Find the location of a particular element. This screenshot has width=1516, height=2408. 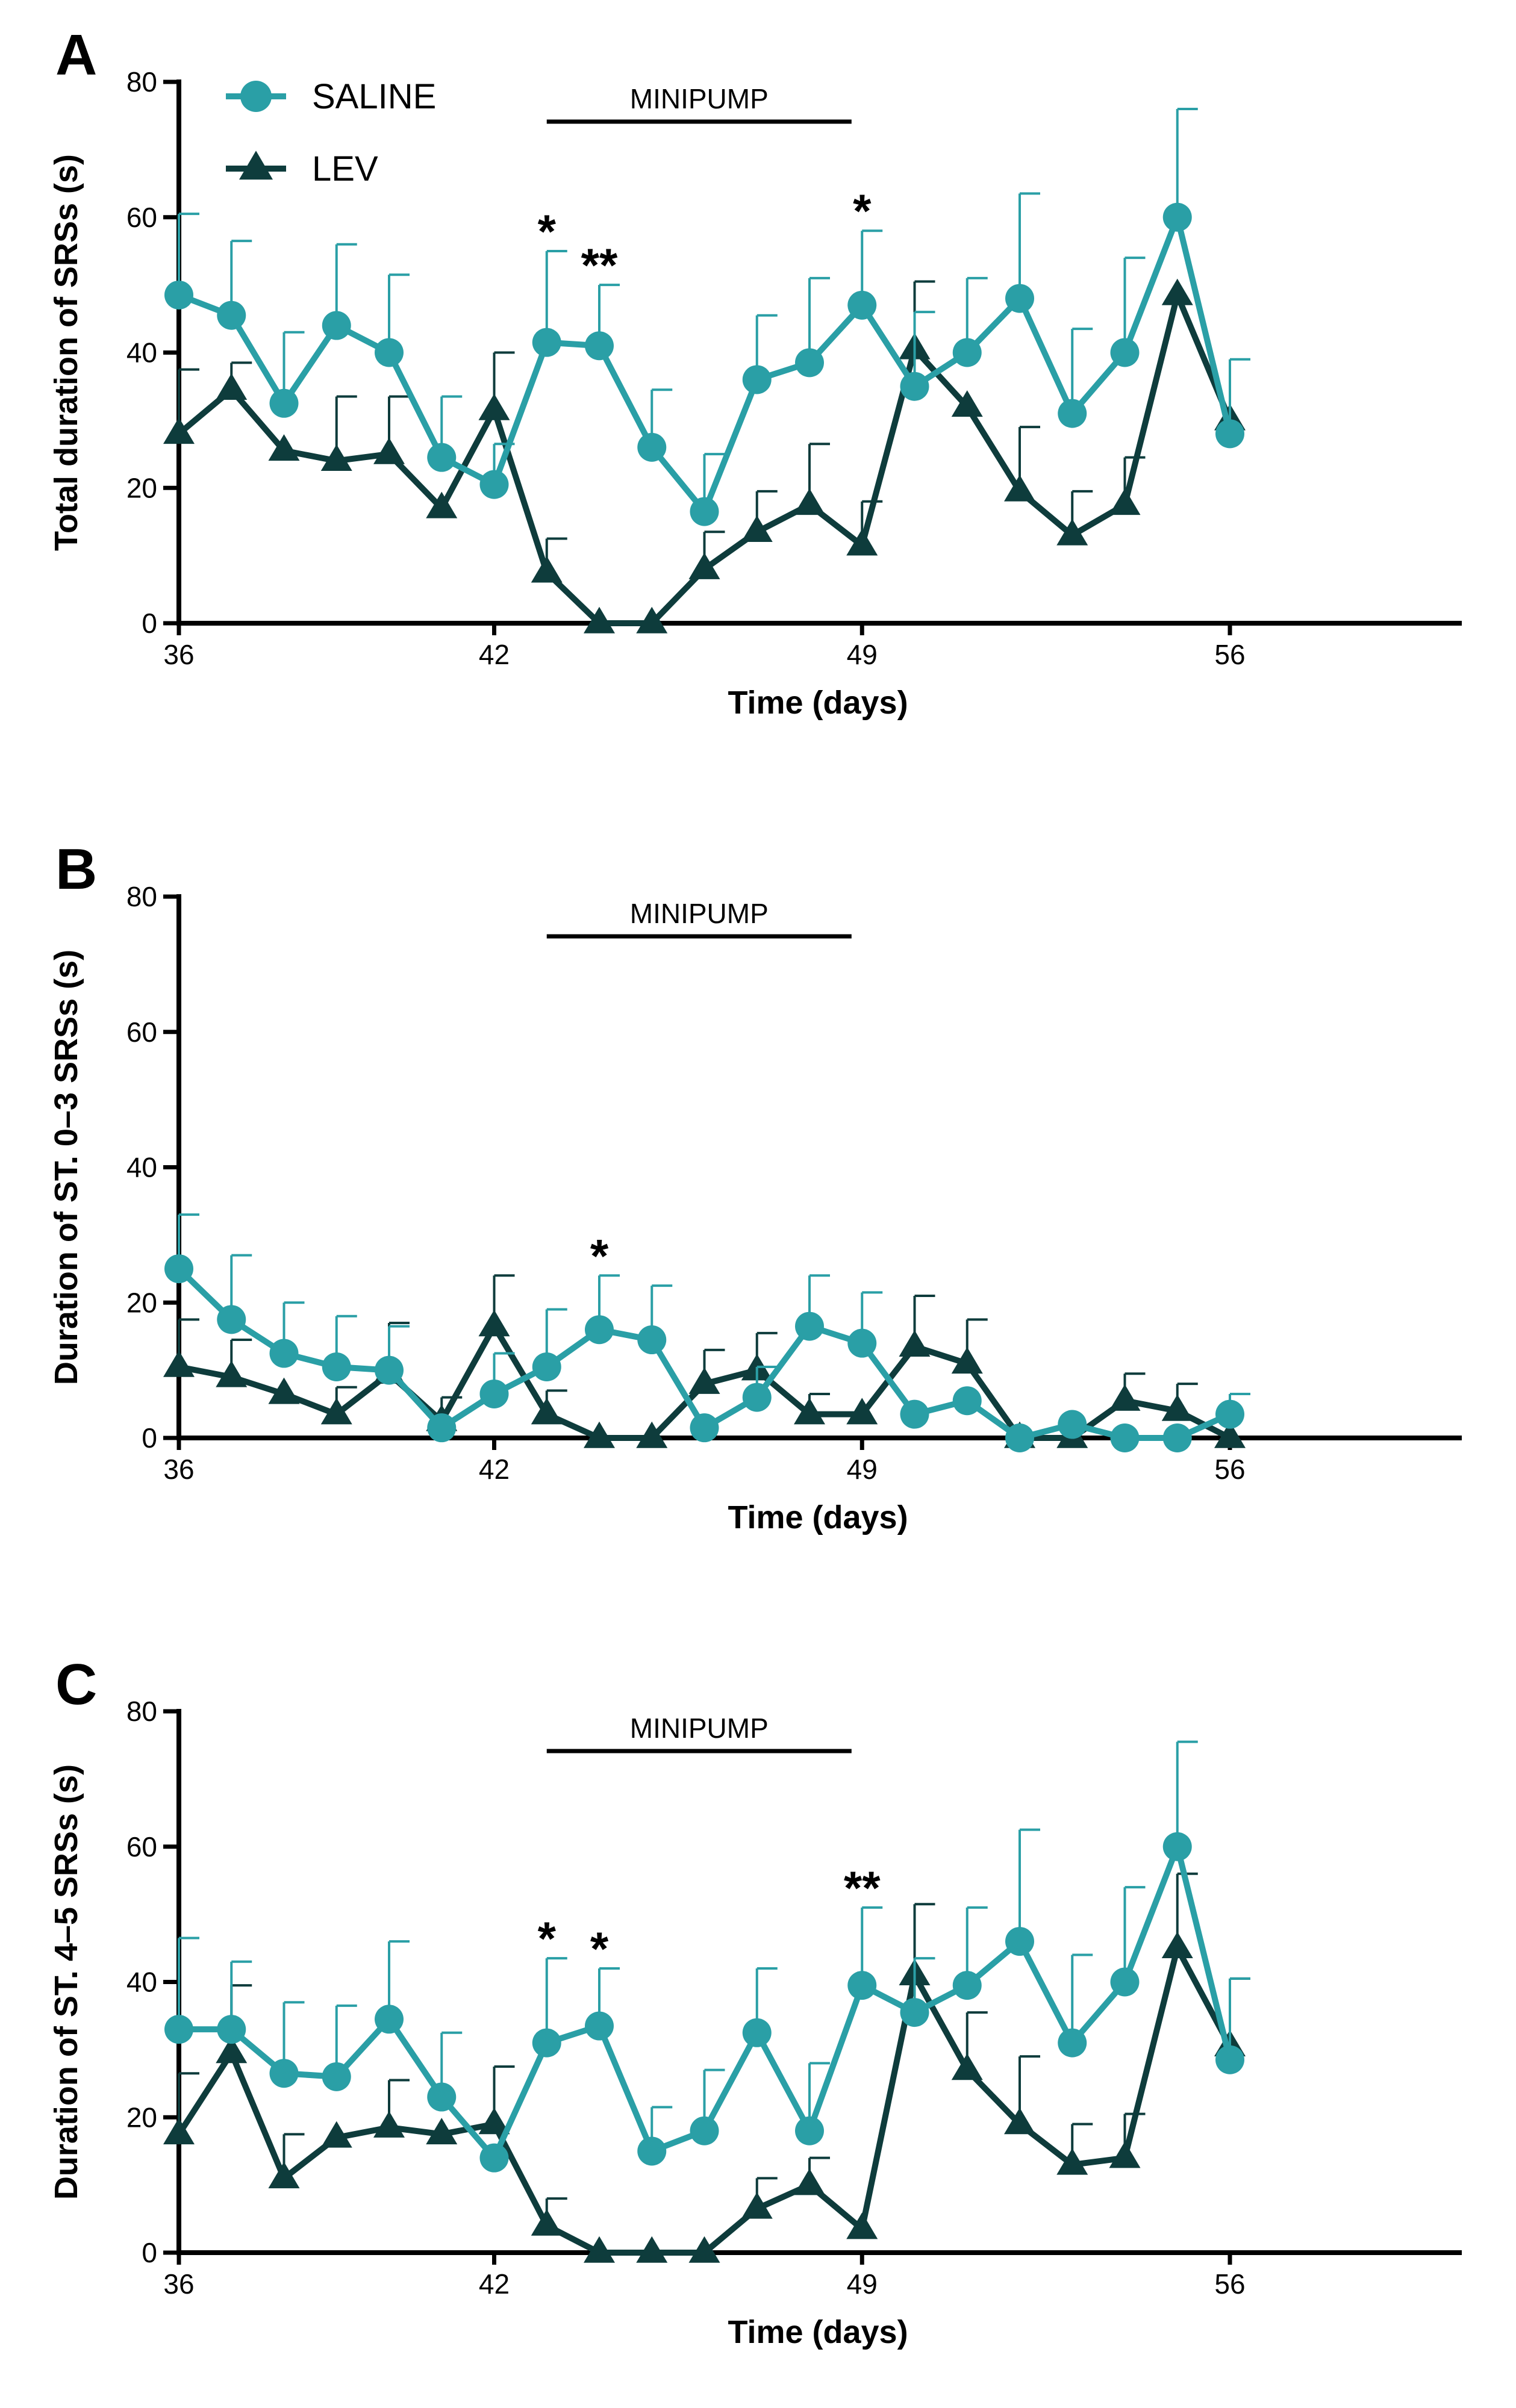

significance-marker: ** is located at coordinates (599, 265).